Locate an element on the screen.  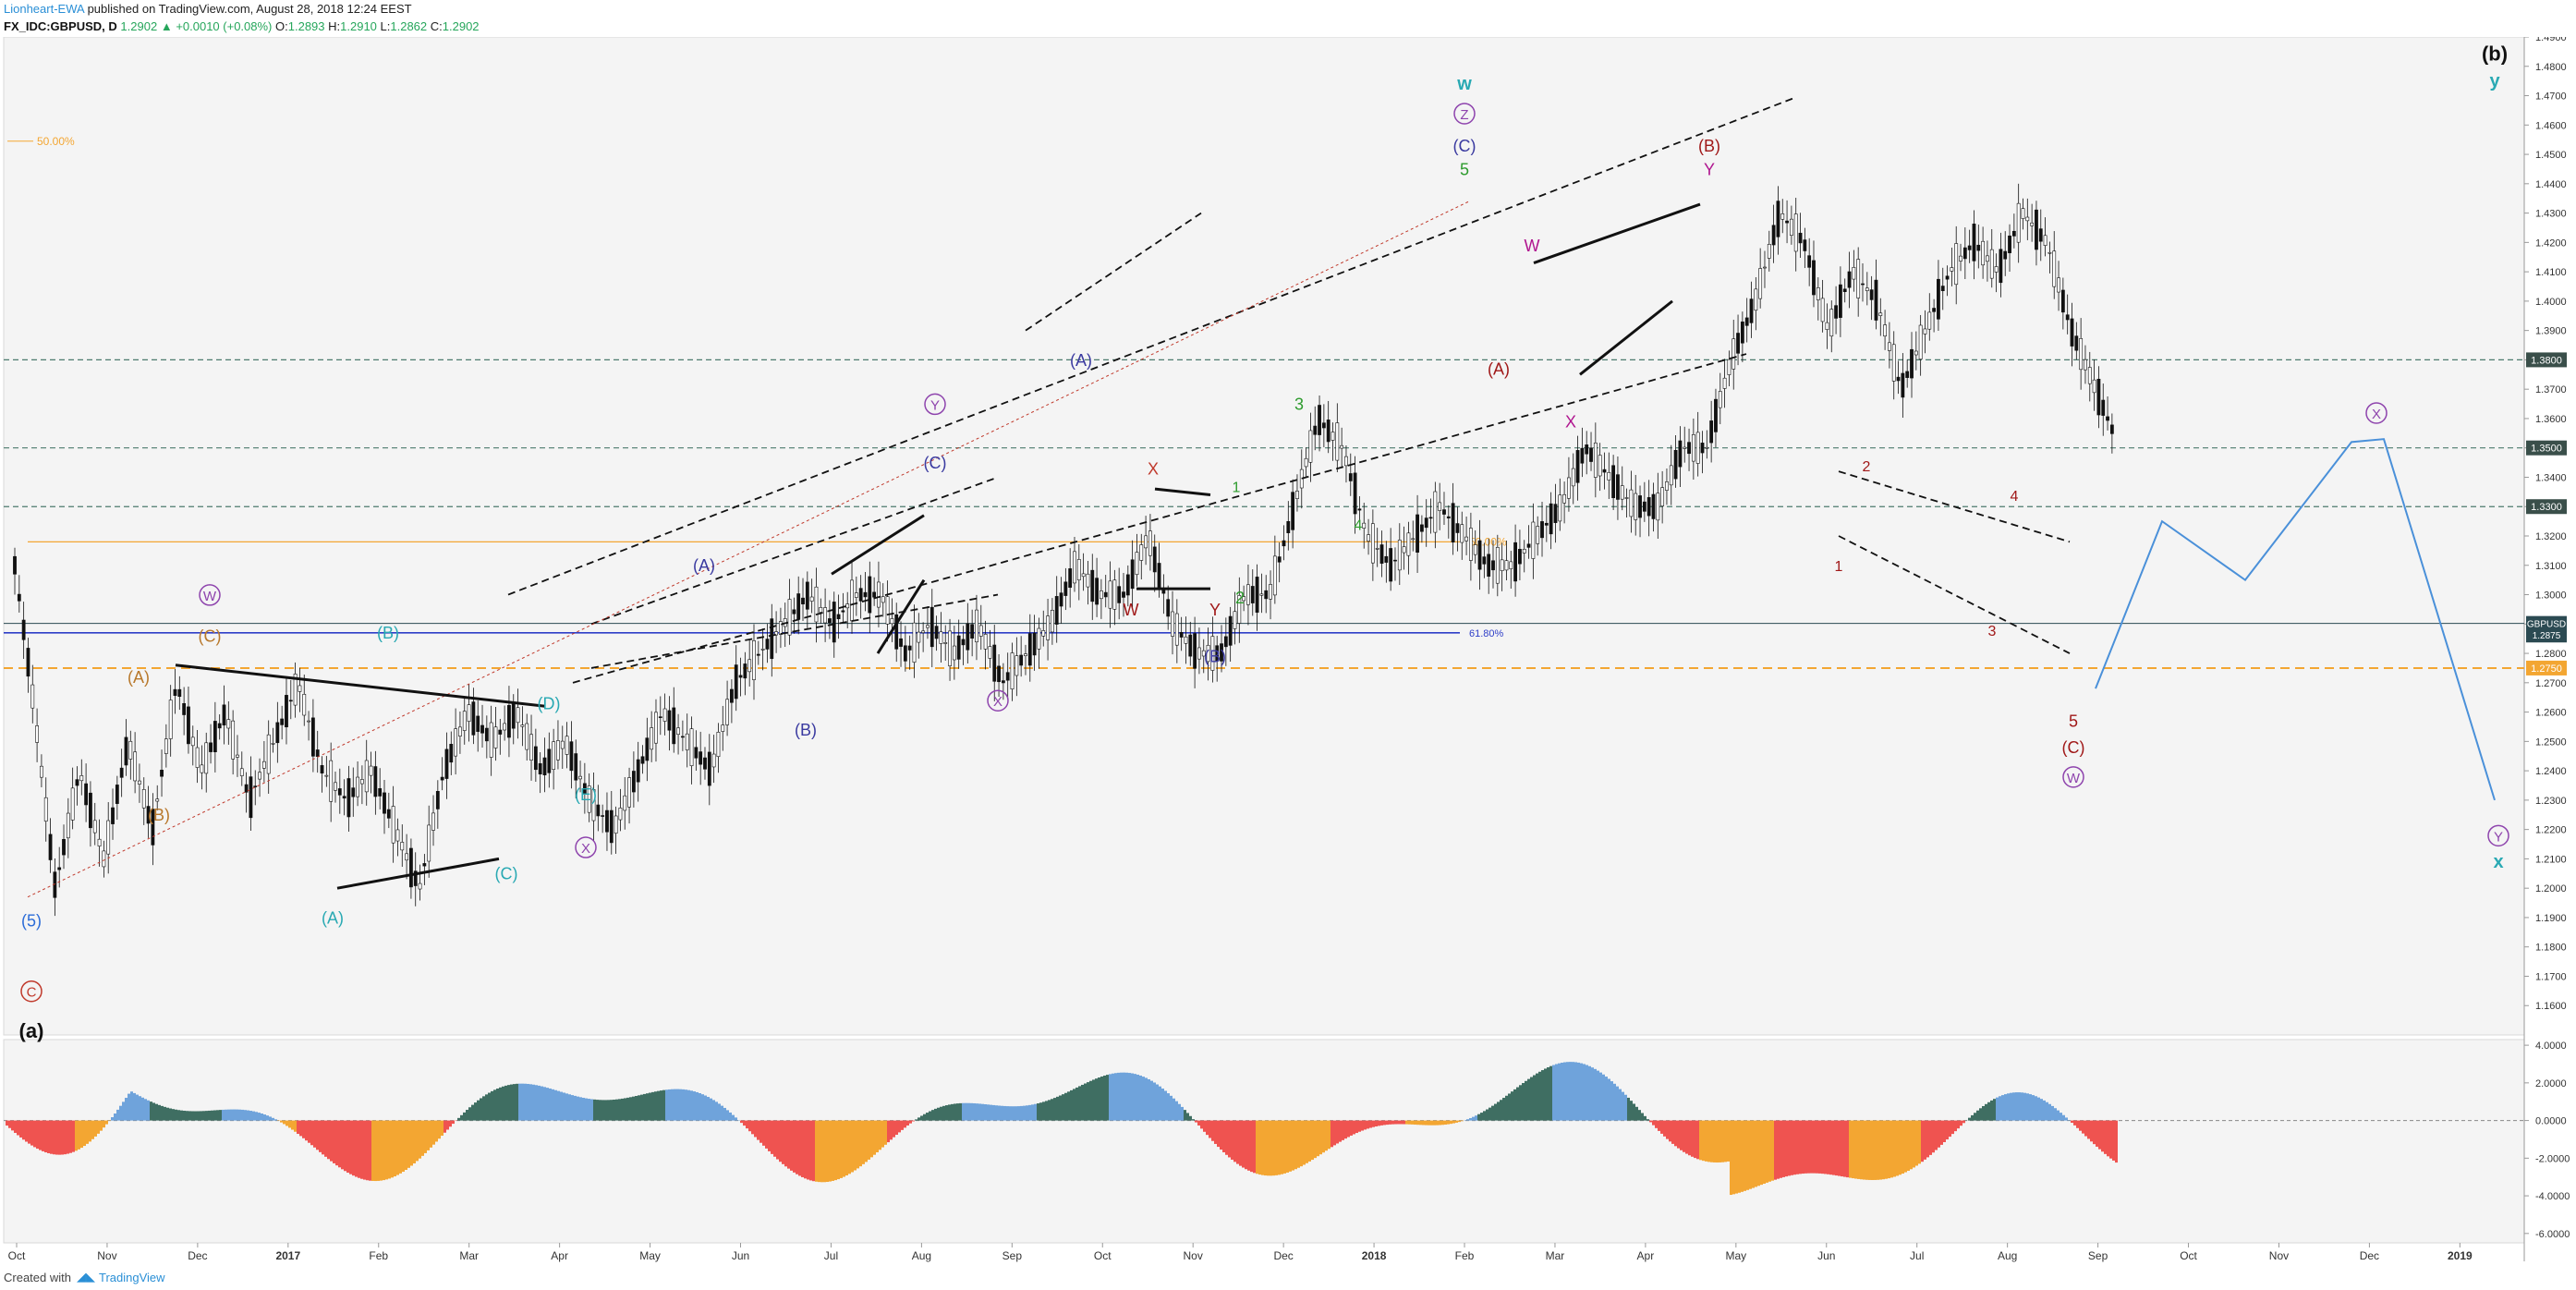
osc-tick-label: -2.0000 is located at coordinates (2552, 1158).